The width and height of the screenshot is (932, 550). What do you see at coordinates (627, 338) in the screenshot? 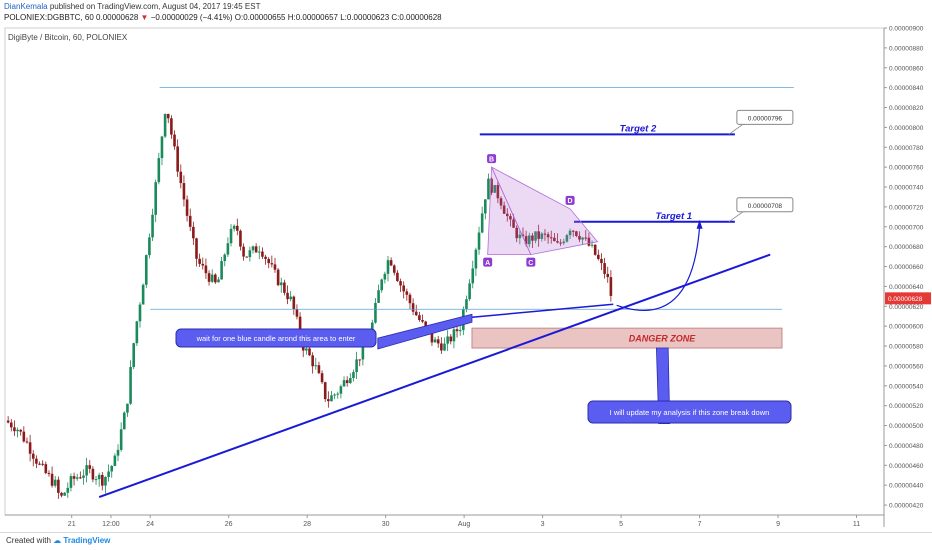
I see `danger-zone-box` at bounding box center [627, 338].